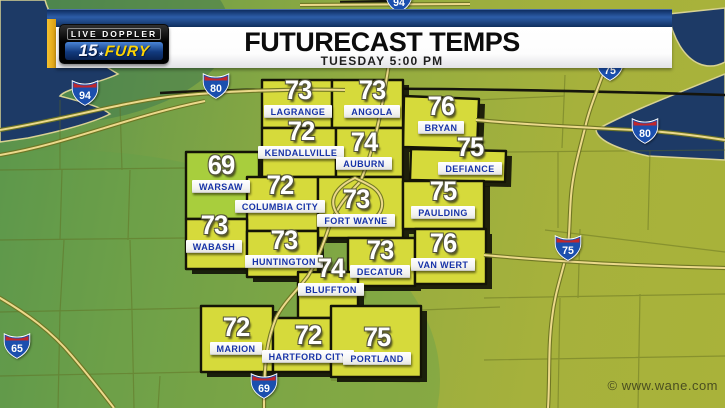 Image resolution: width=725 pixels, height=408 pixels. Describe the element at coordinates (299, 152) in the screenshot. I see `county-noble` at that location.